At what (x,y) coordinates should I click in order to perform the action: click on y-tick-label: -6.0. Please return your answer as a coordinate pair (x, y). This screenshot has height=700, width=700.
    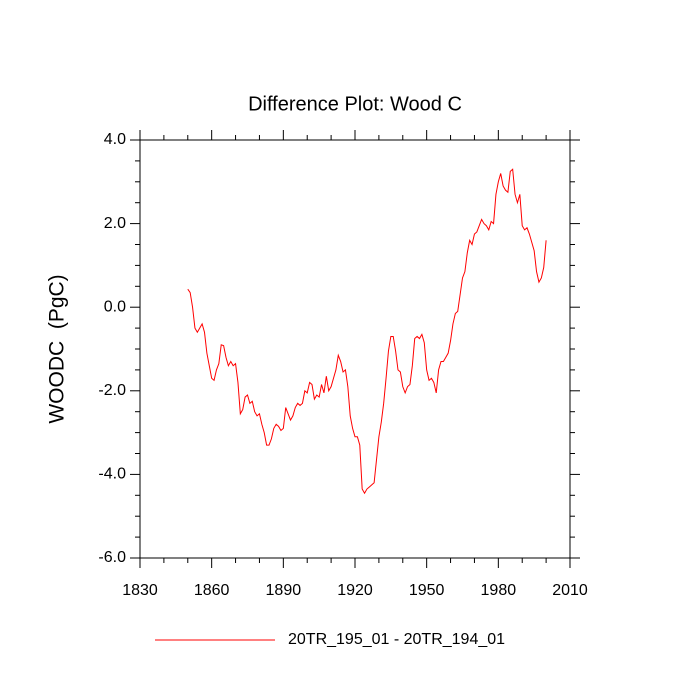
    Looking at the image, I should click on (112, 557).